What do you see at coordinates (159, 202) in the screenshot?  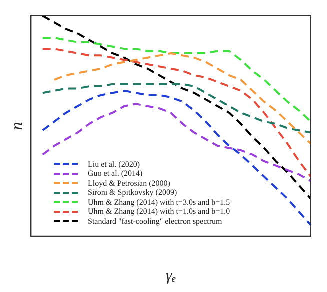 I see `legend-label: Uhm & Zhang (2014) with t=3.0s and b=1.5` at bounding box center [159, 202].